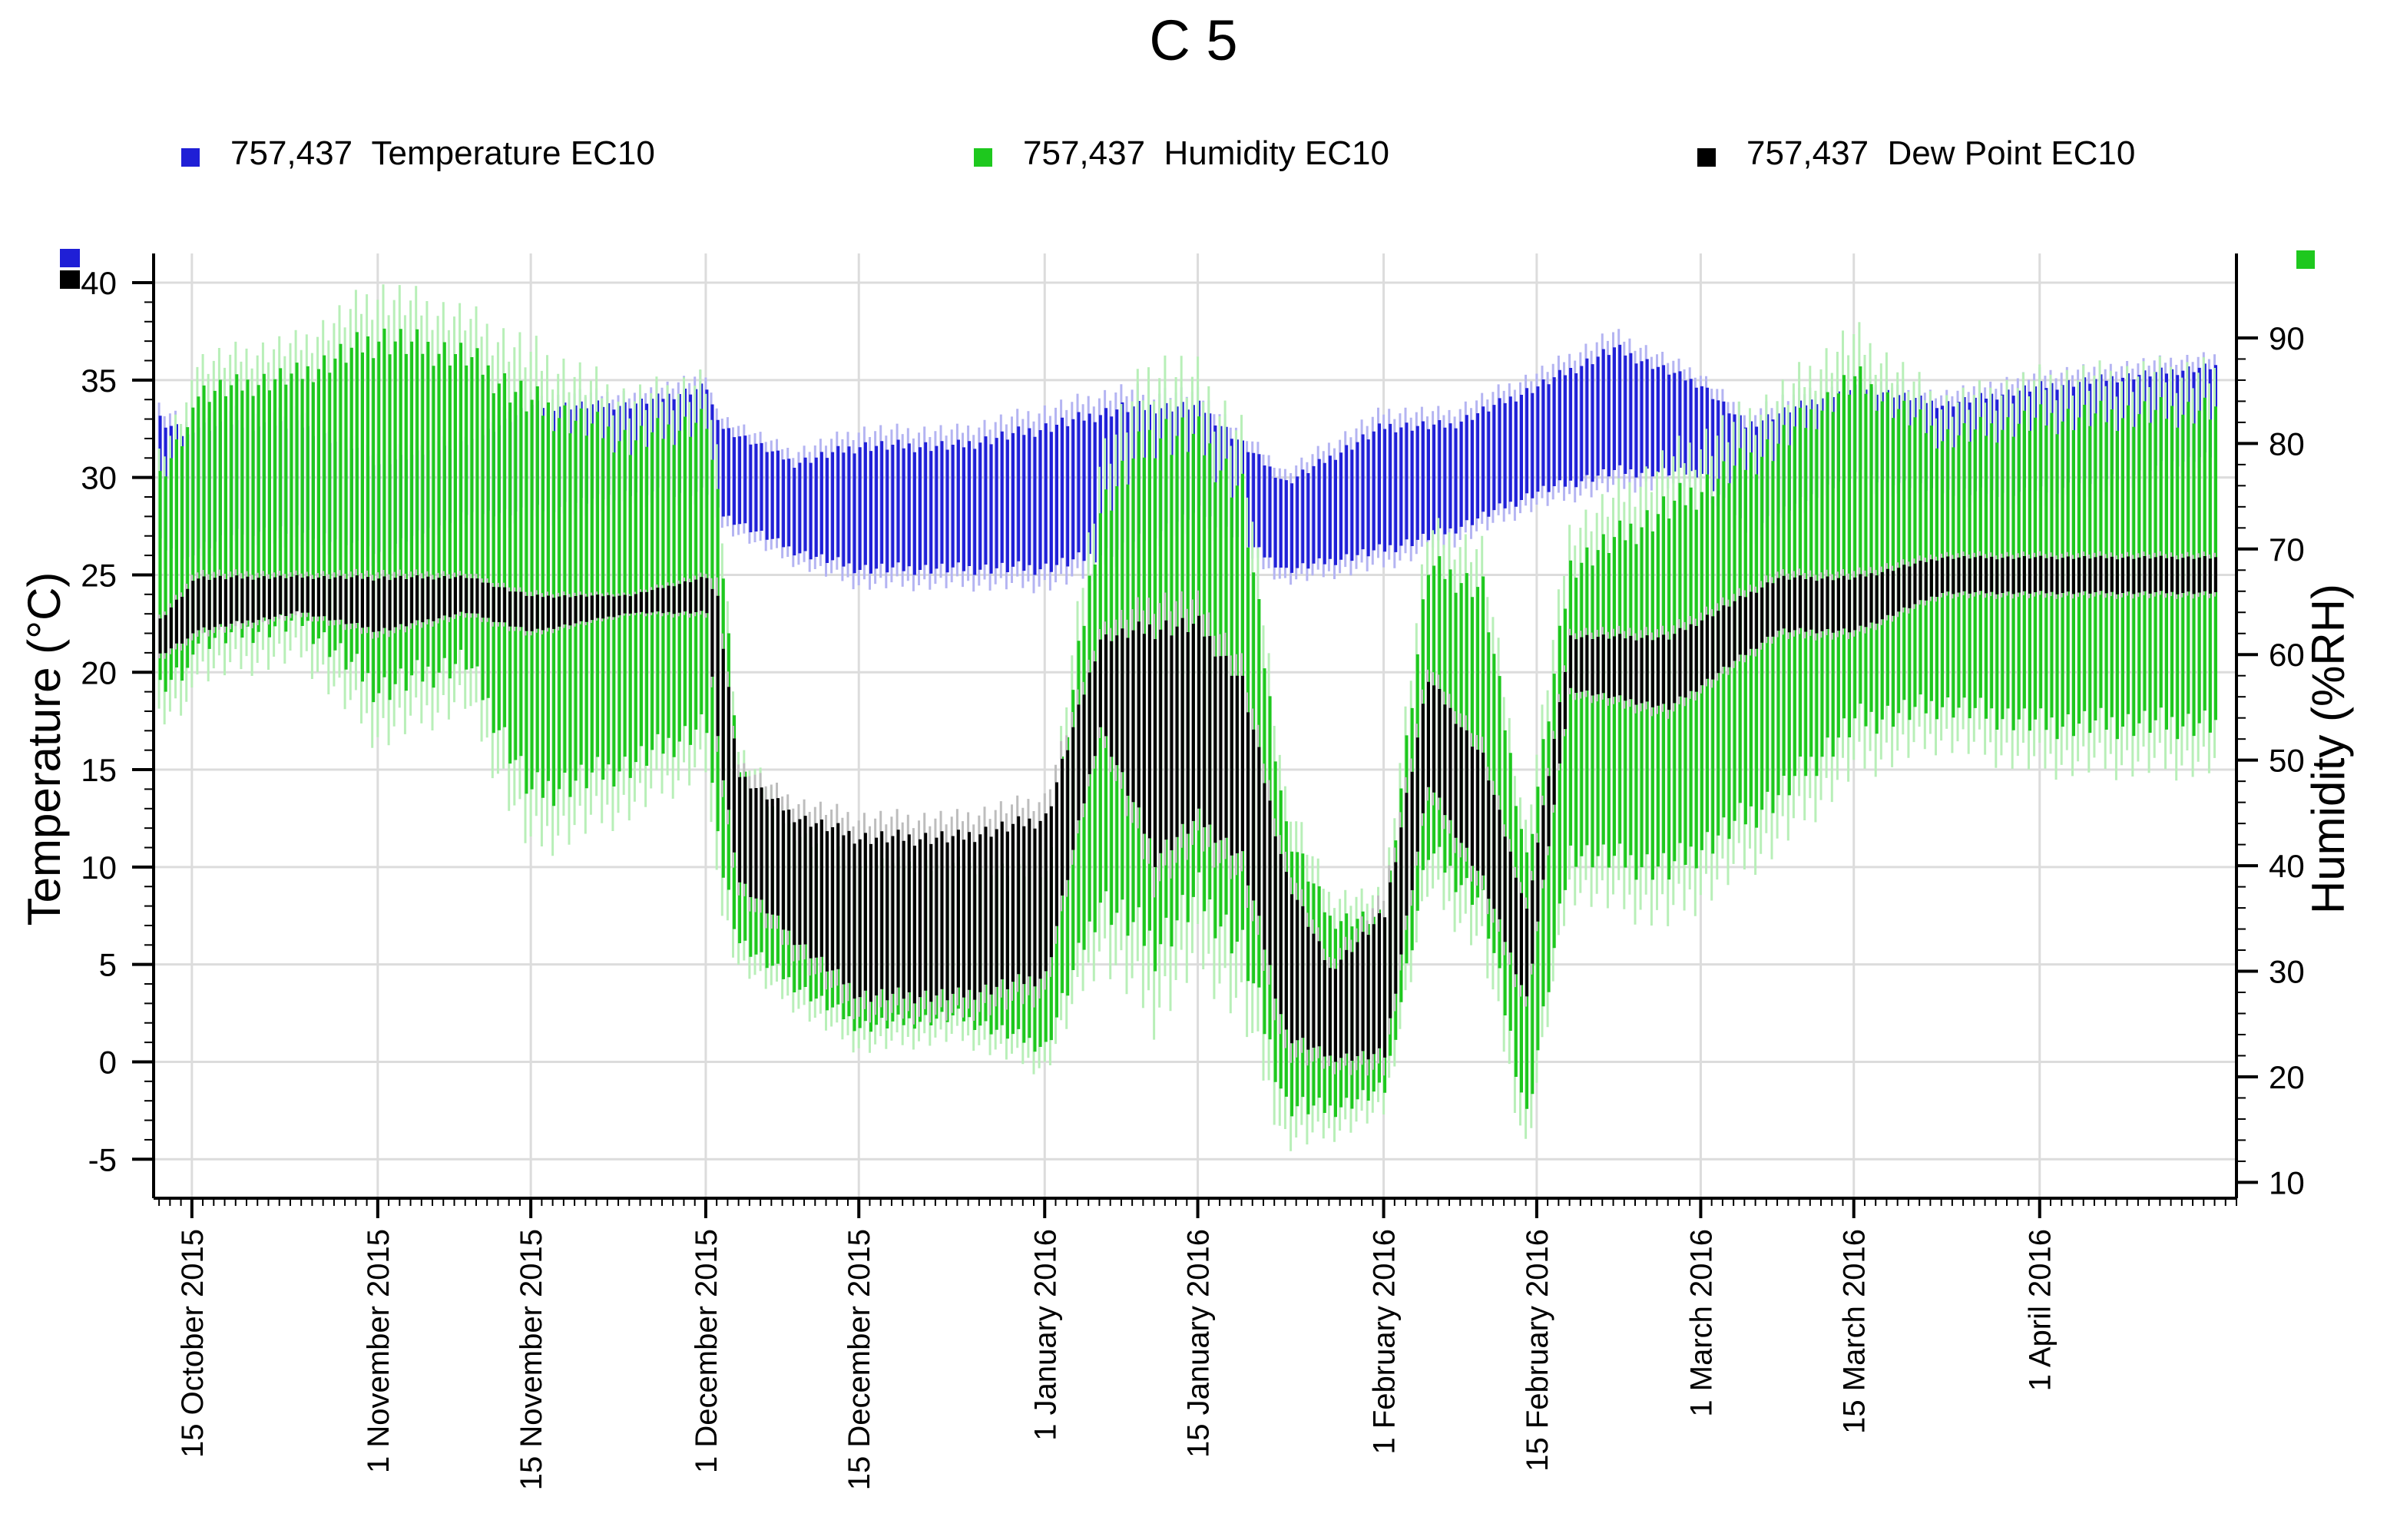  I want to click on legend-item-temperature: 757,437 Temperature EC10, so click(418, 154).